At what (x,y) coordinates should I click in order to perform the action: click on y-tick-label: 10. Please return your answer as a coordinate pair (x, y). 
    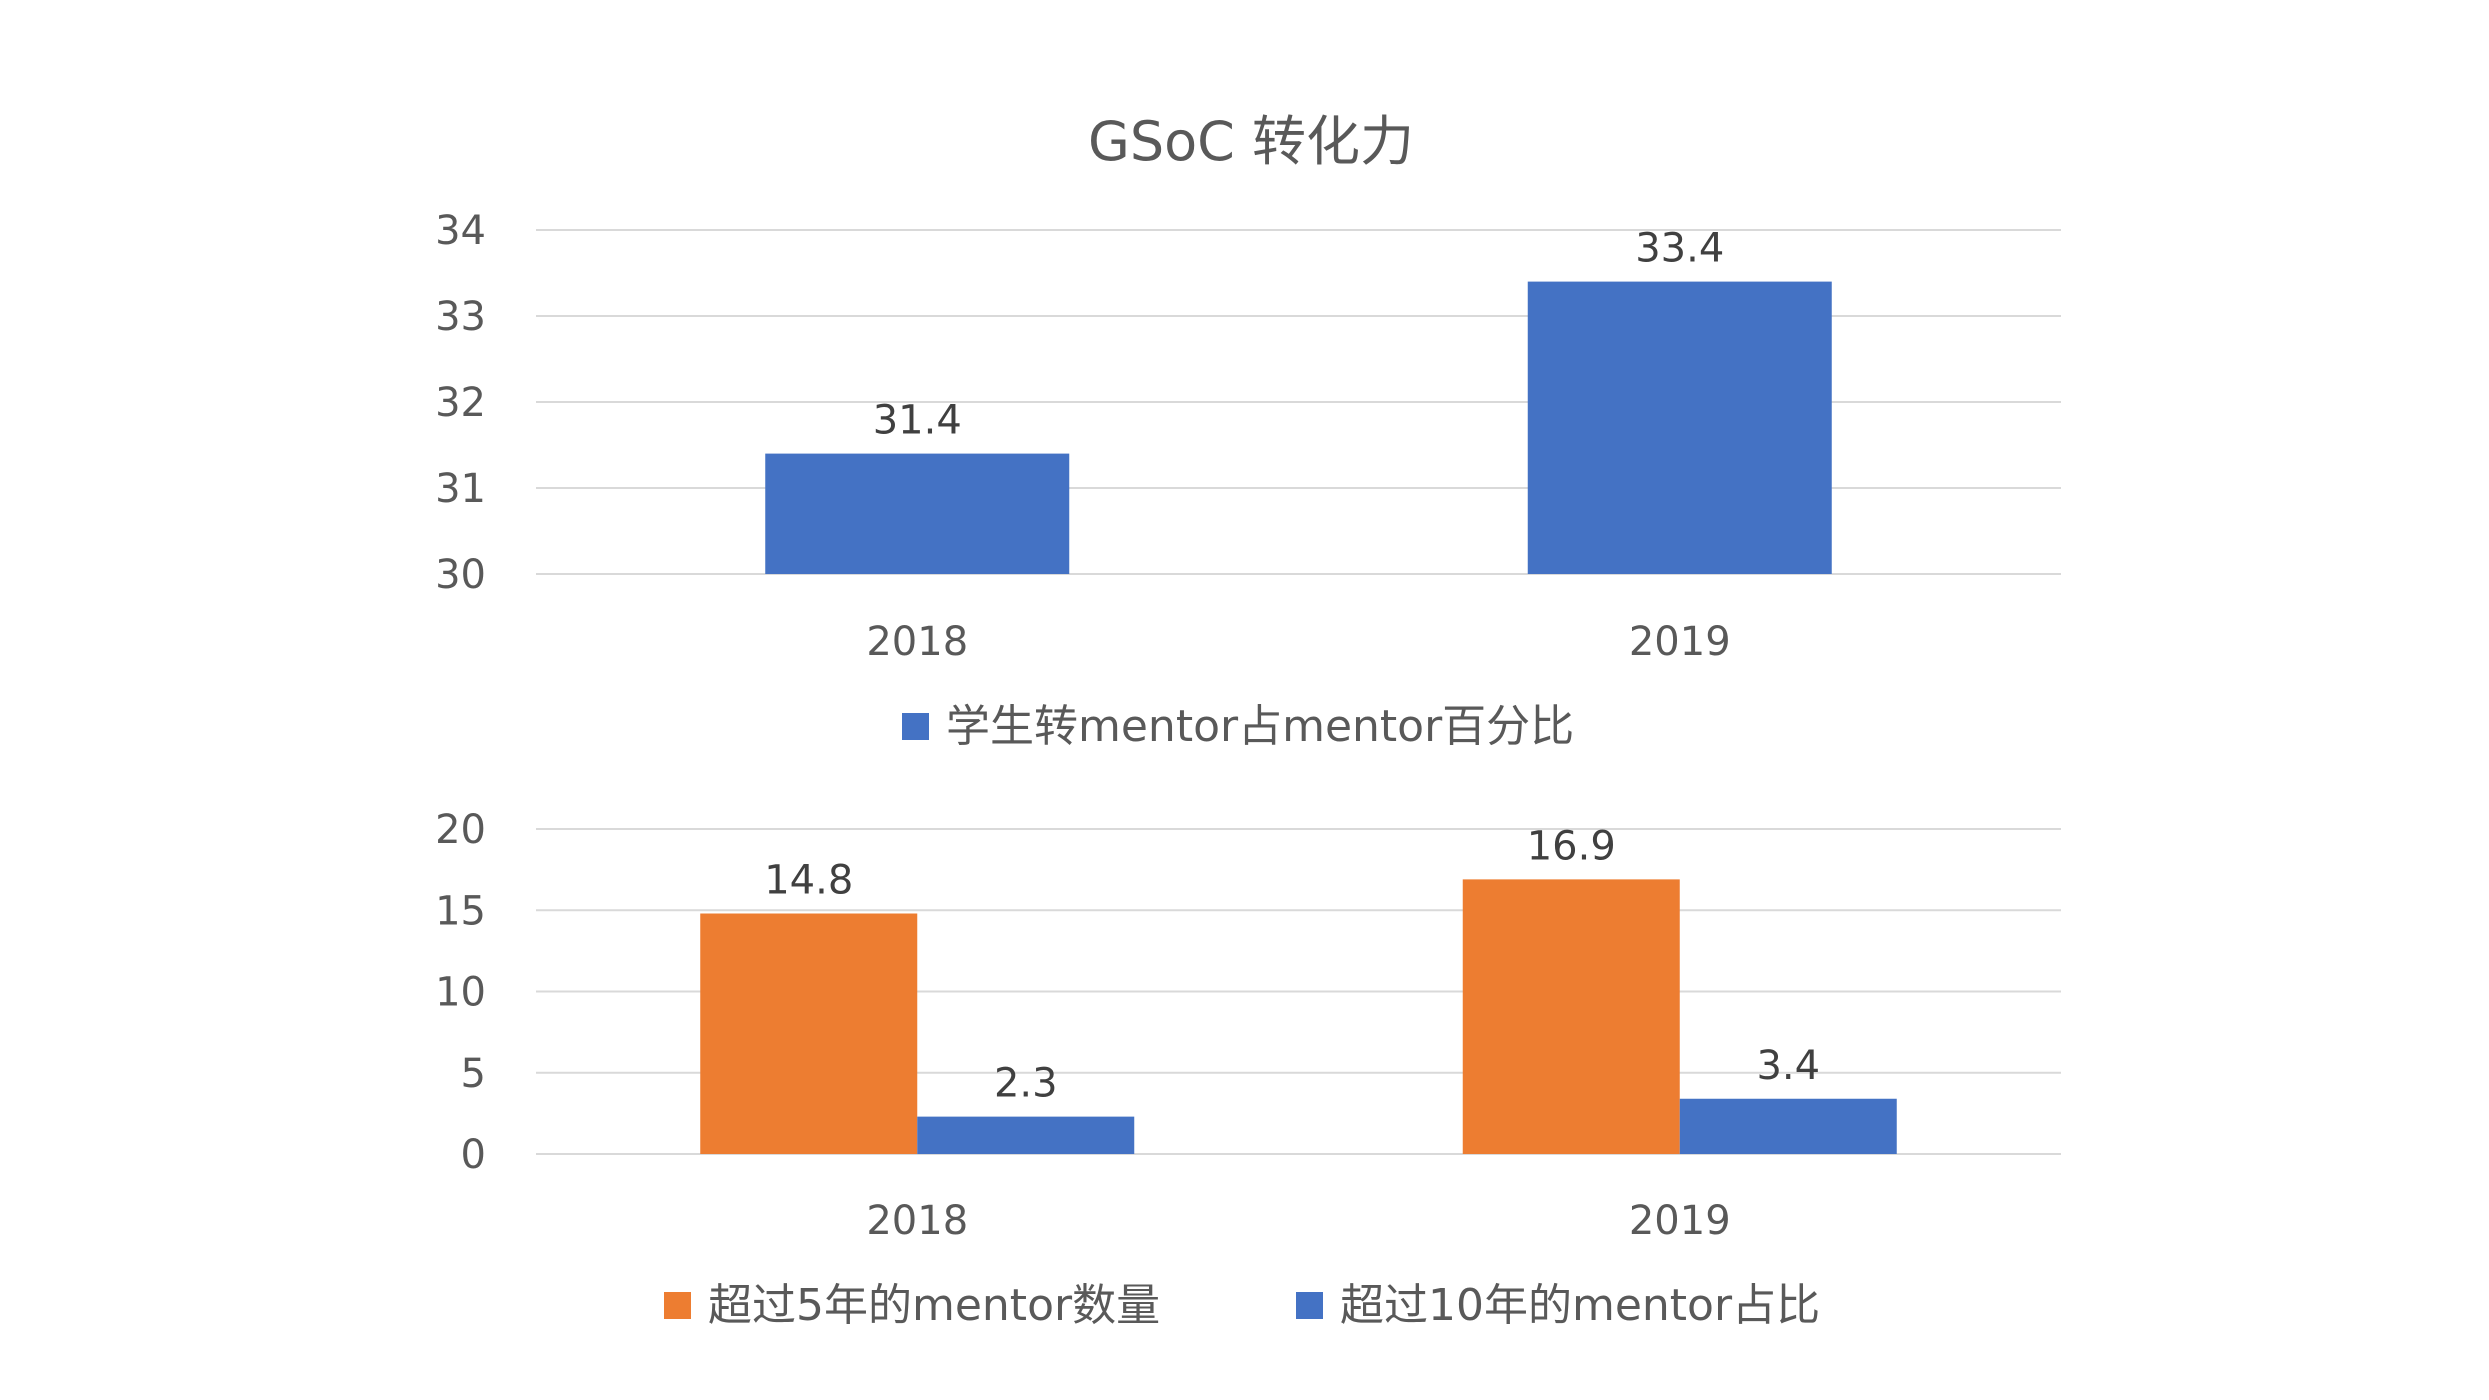
    Looking at the image, I should click on (460, 993).